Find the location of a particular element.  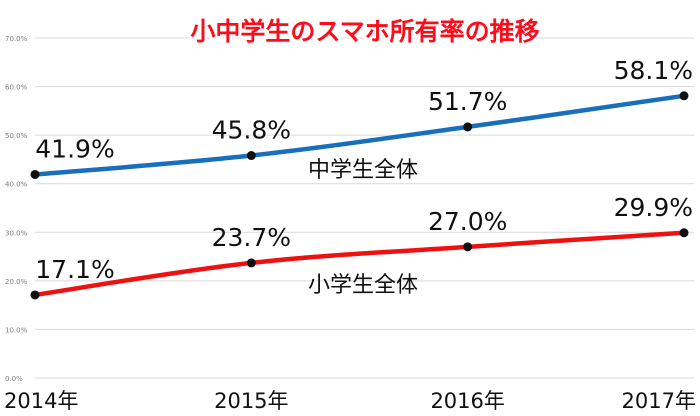

y-axis-ticks: 0.0% 10.0% 20.0% 30.0% 40.0% 50.0% 60.0% 70.0% is located at coordinates (16, 209).